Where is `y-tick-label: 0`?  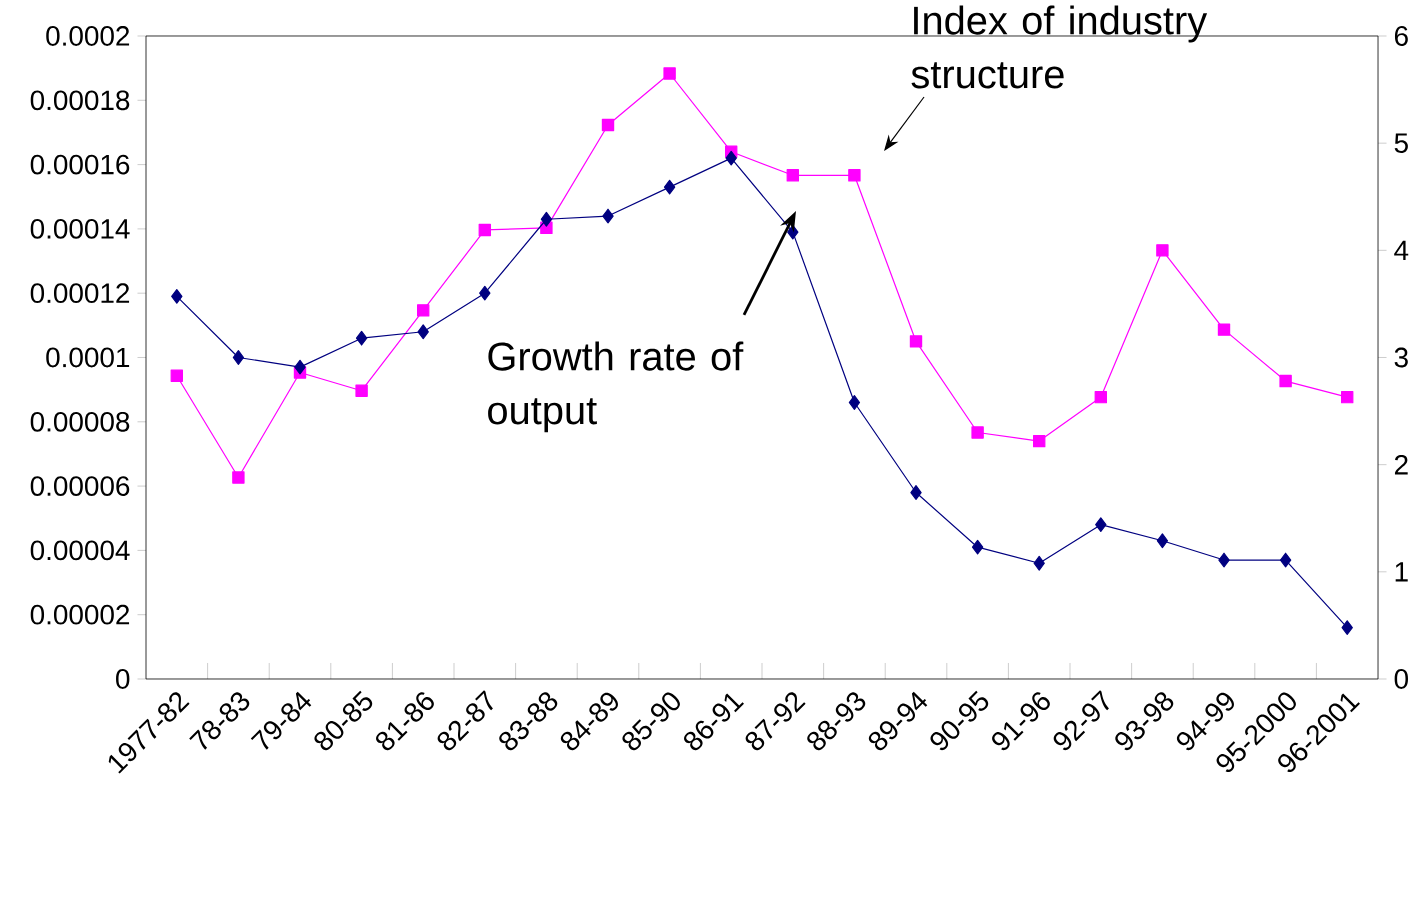
y-tick-label: 0 is located at coordinates (123, 679).